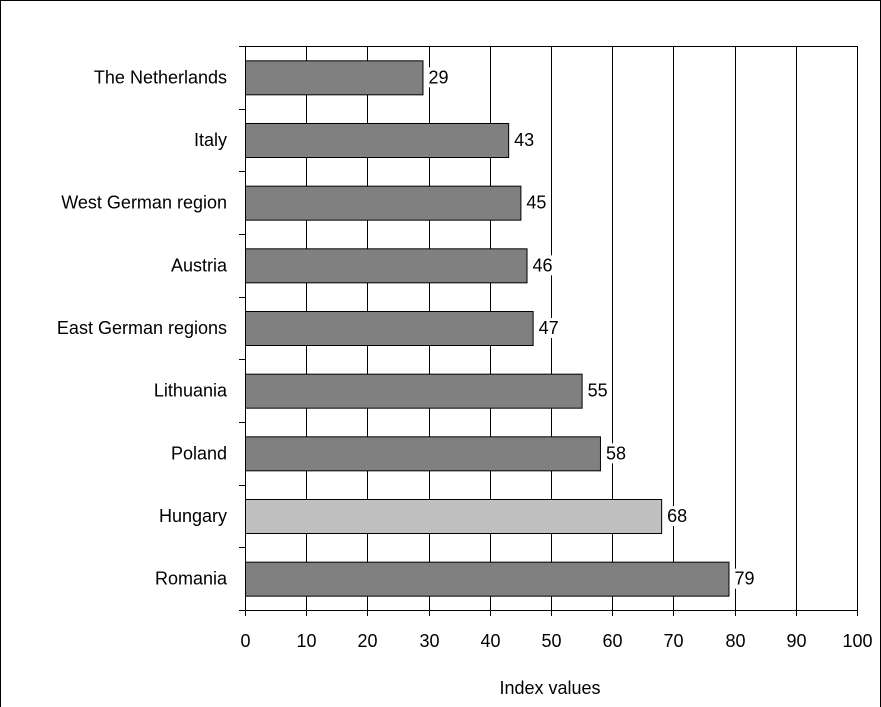 The width and height of the screenshot is (881, 707). What do you see at coordinates (367, 641) in the screenshot?
I see `x-tick-label: 20` at bounding box center [367, 641].